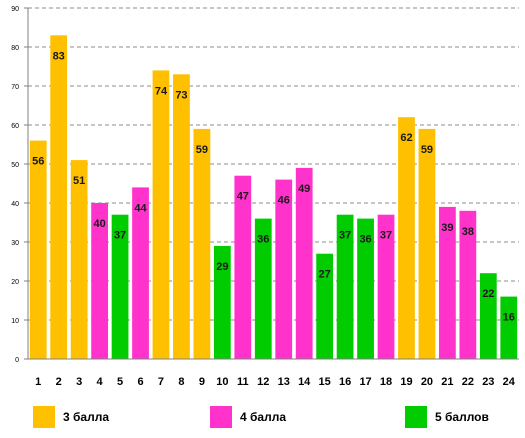 The height and width of the screenshot is (438, 525). Describe the element at coordinates (19, 185) in the screenshot. I see `y-axis-ticks: 0 10 20 30 40 50 60 70 80 90` at that location.